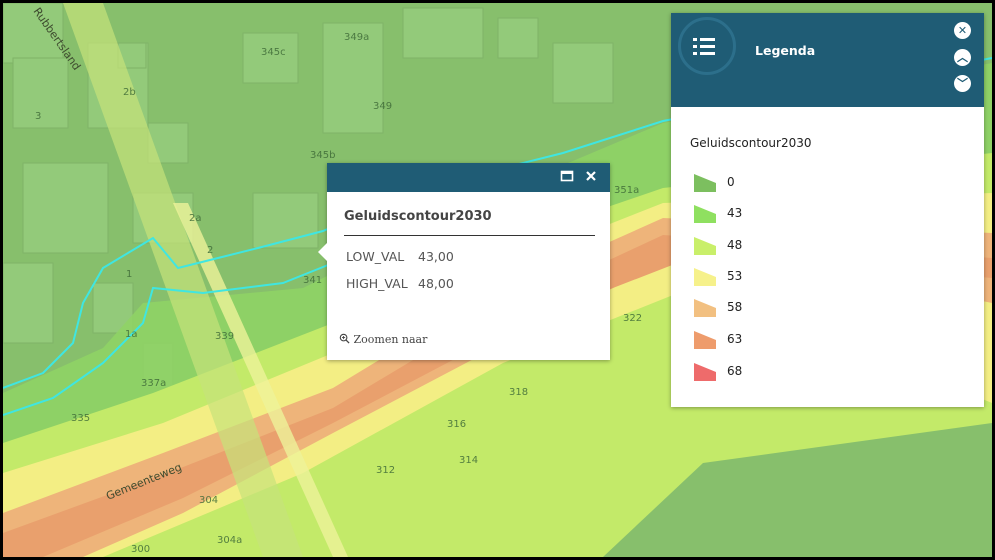  Describe the element at coordinates (322, 252) in the screenshot. I see `popup-pointer` at that location.